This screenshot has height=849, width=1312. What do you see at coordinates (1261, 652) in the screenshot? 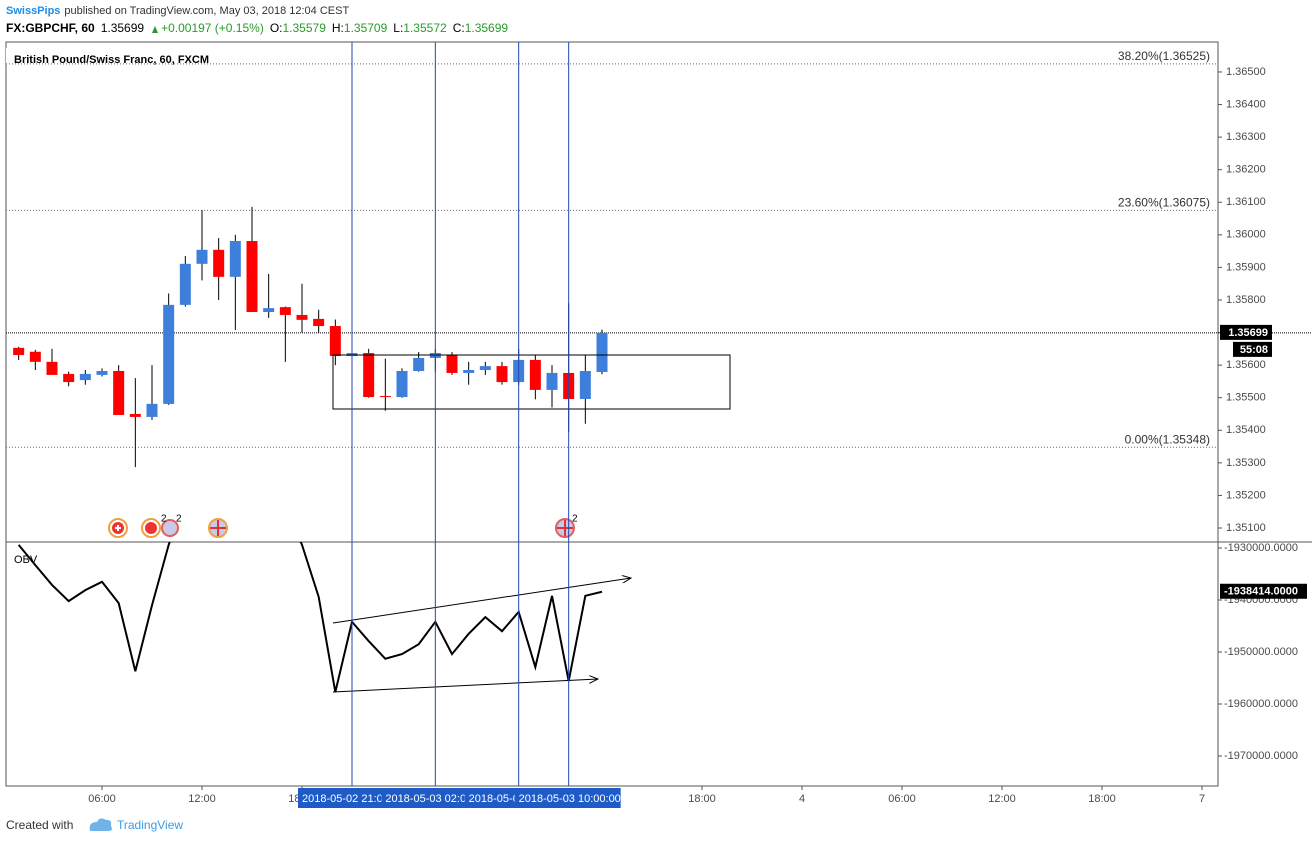
I see `y-tick-label: -1950000.0000` at bounding box center [1261, 652].